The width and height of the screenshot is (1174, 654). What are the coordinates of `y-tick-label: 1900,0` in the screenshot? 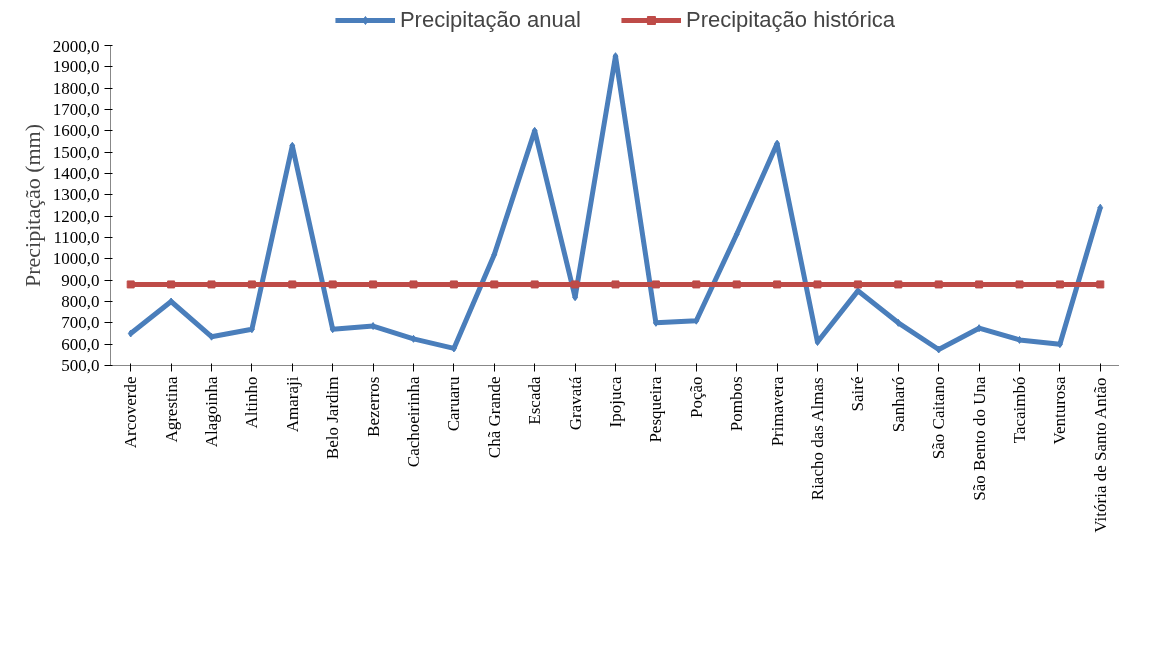 It's located at (76, 67).